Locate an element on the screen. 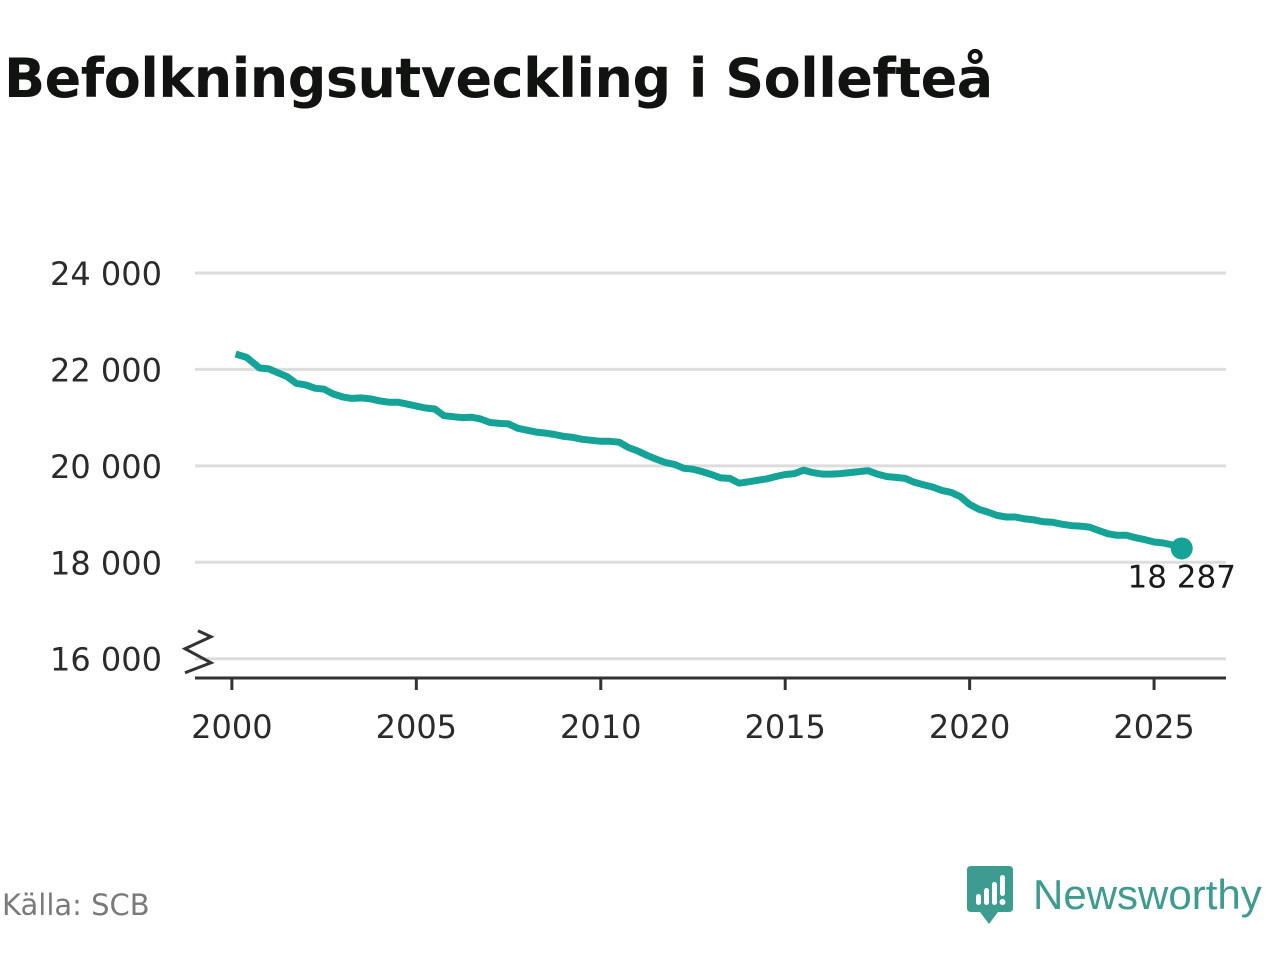  x-tick-label: 2010 is located at coordinates (600, 727).